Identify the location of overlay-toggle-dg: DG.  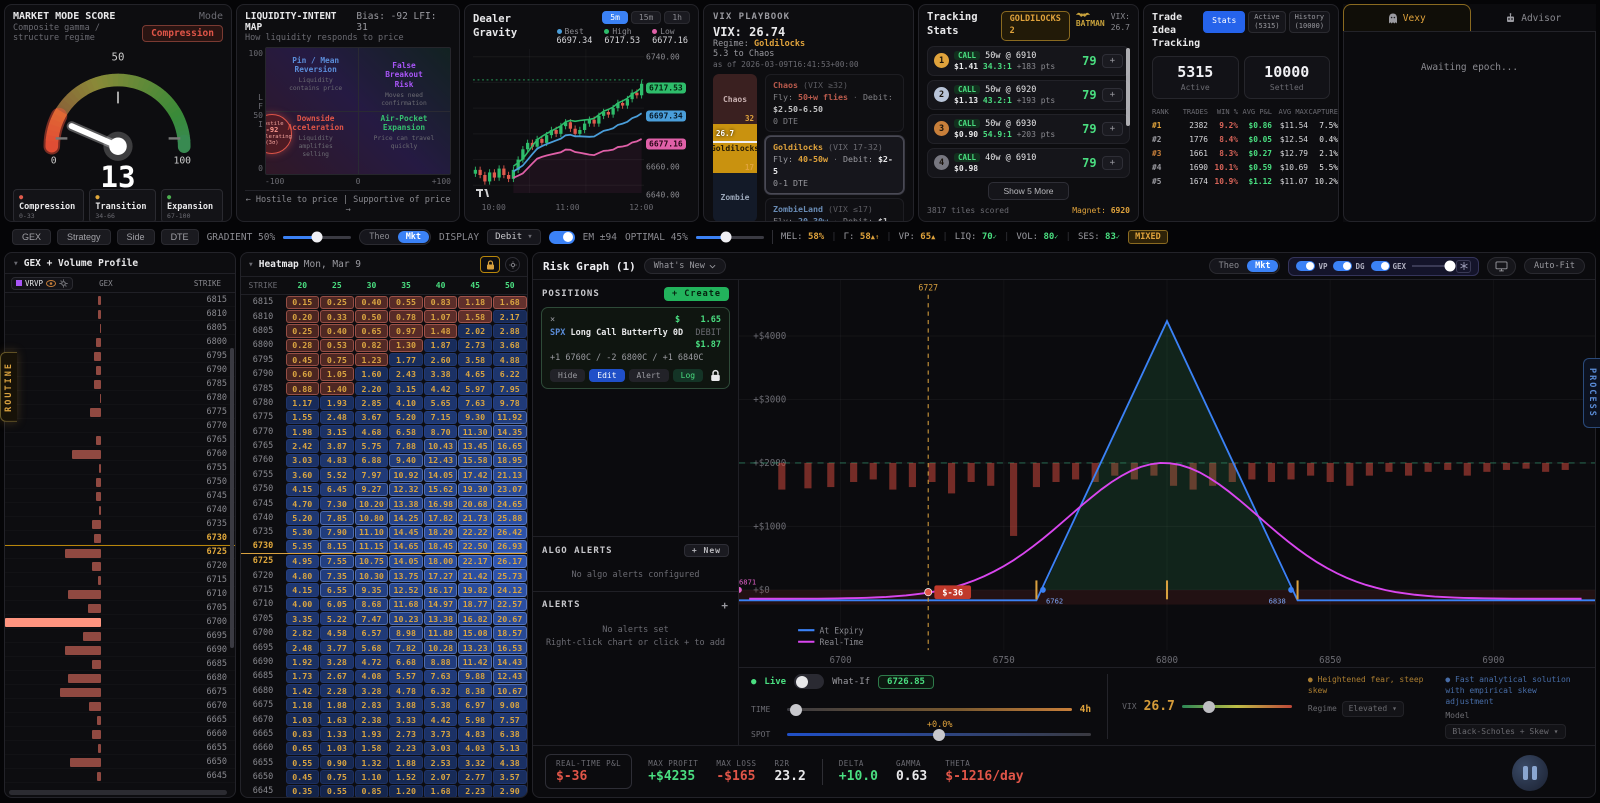
(1349, 266).